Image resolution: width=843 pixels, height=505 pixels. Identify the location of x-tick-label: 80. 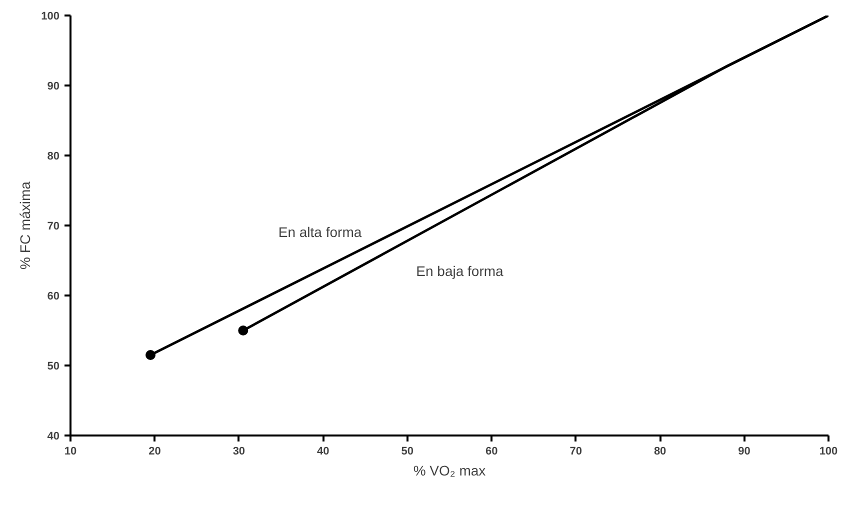
(660, 452).